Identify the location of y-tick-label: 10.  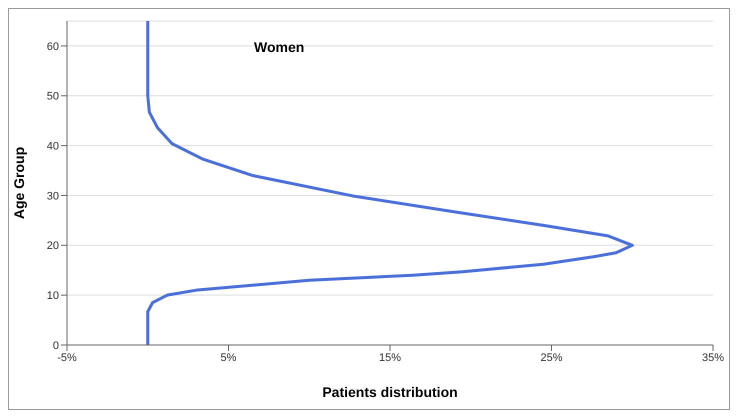
(52, 296).